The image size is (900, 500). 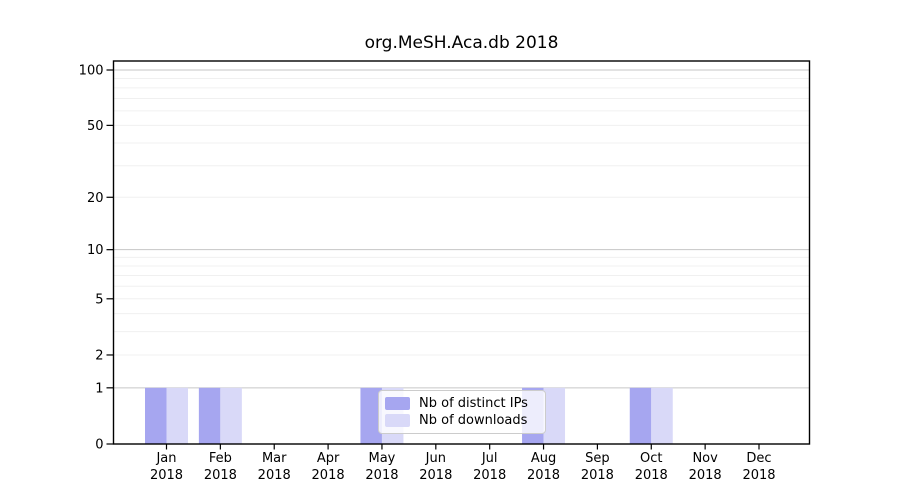 I want to click on bar-distinct-ips-may, so click(x=371, y=415).